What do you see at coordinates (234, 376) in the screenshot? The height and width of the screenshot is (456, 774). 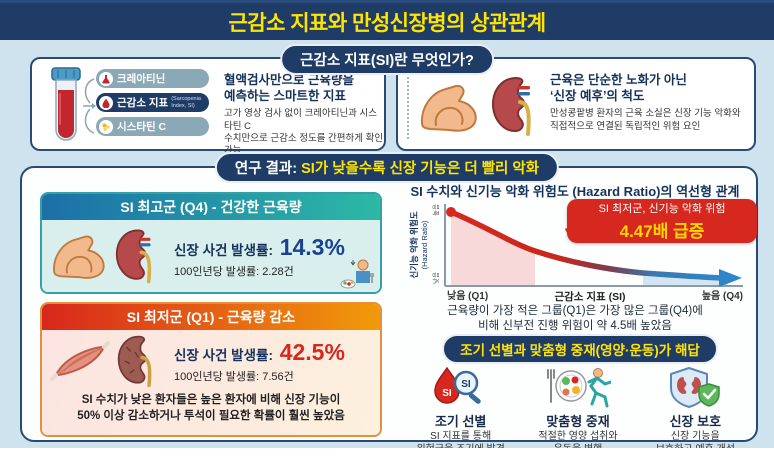 I see `q1-substat: 100인년당 발생률: 7.56건` at bounding box center [234, 376].